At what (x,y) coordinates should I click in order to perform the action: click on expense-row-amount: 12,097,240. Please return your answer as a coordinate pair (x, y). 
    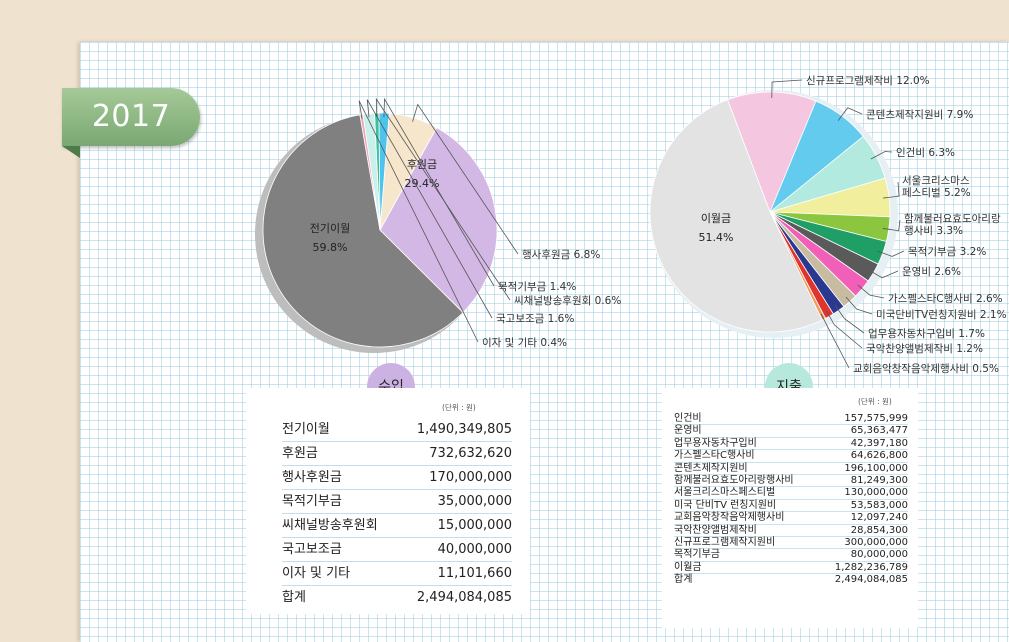
    Looking at the image, I should click on (879, 518).